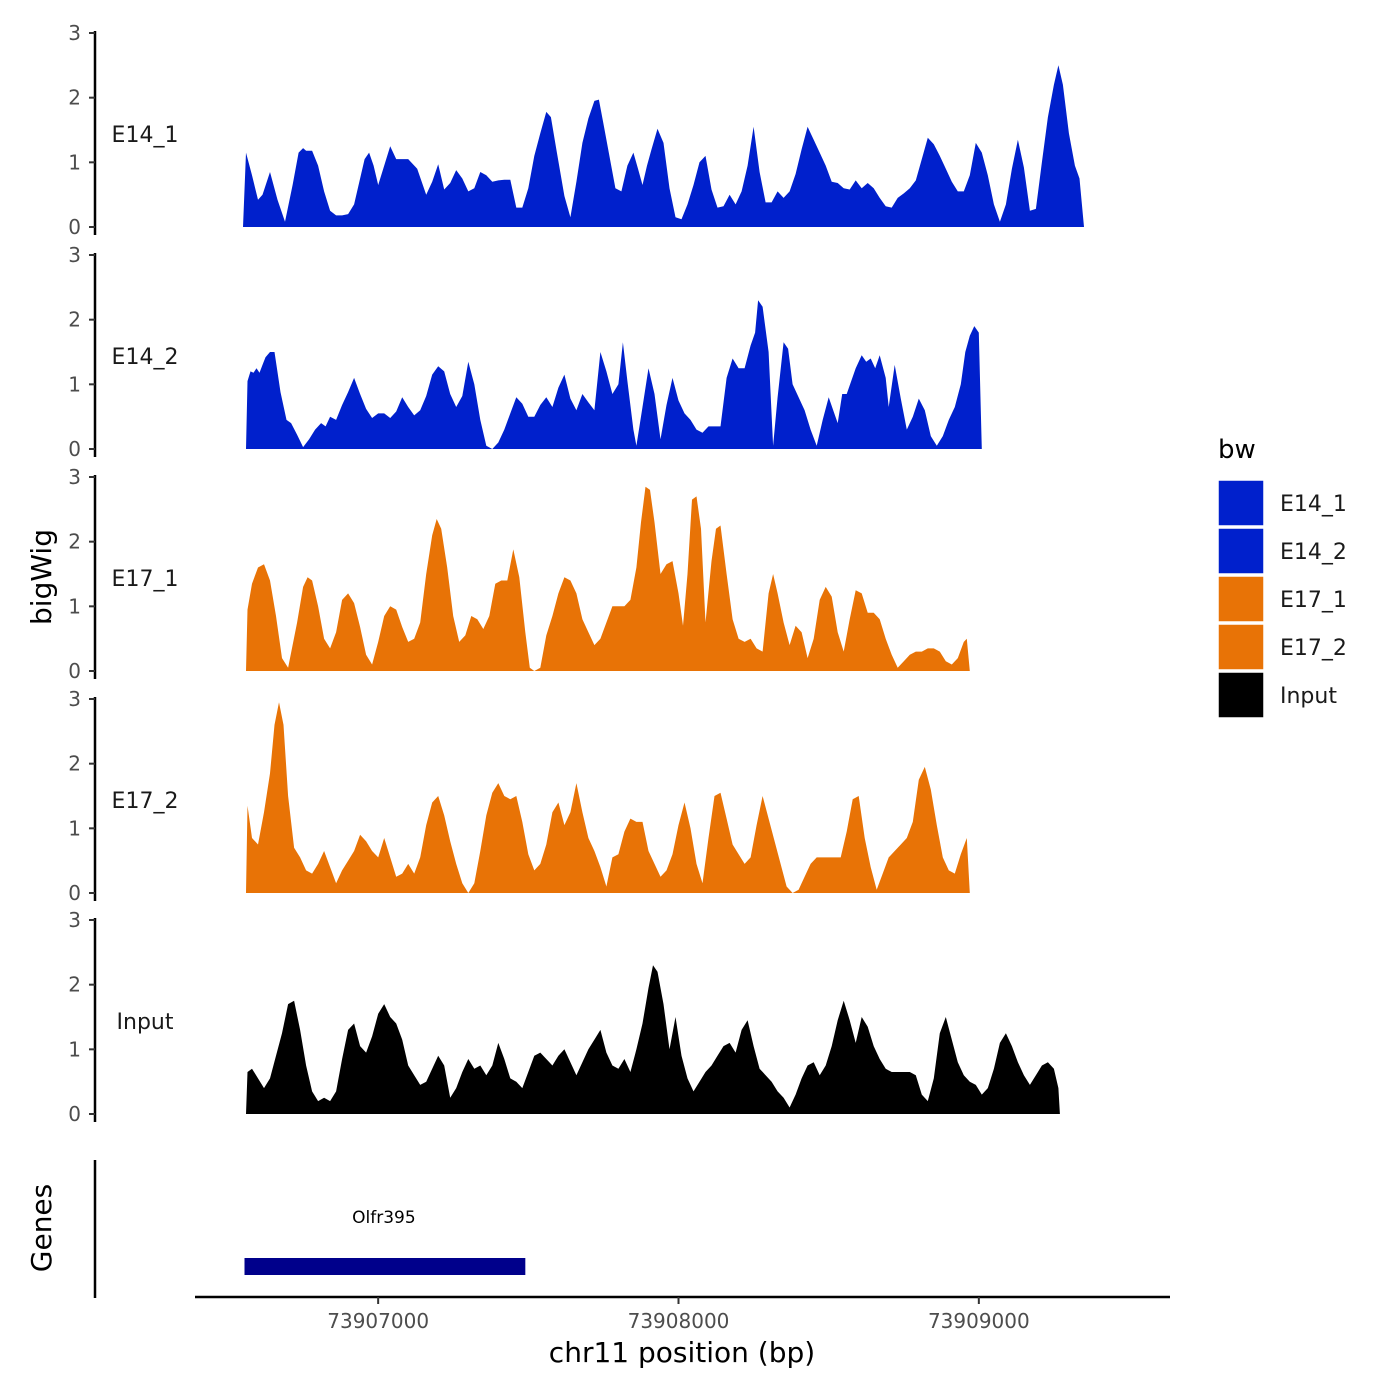  Describe the element at coordinates (385, 1266) in the screenshot. I see `gene-bar-Olfr395` at that location.